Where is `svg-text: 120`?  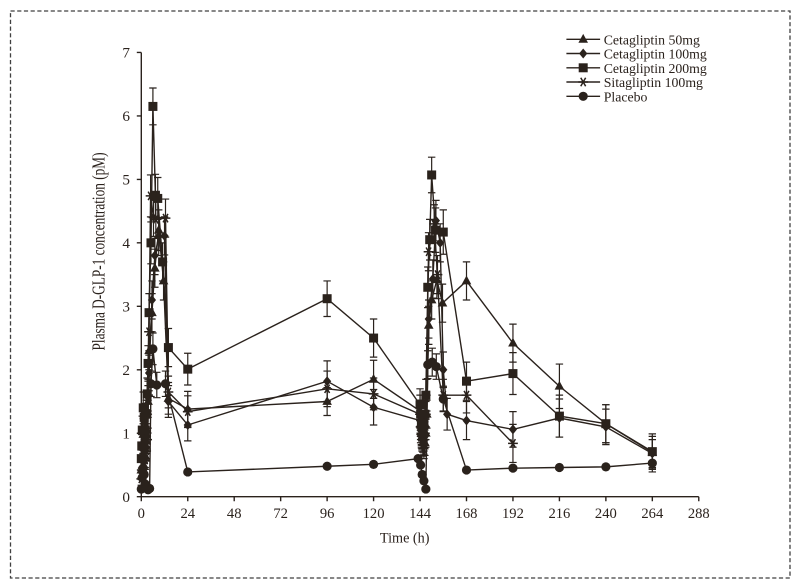
svg-text: 120 is located at coordinates (374, 514).